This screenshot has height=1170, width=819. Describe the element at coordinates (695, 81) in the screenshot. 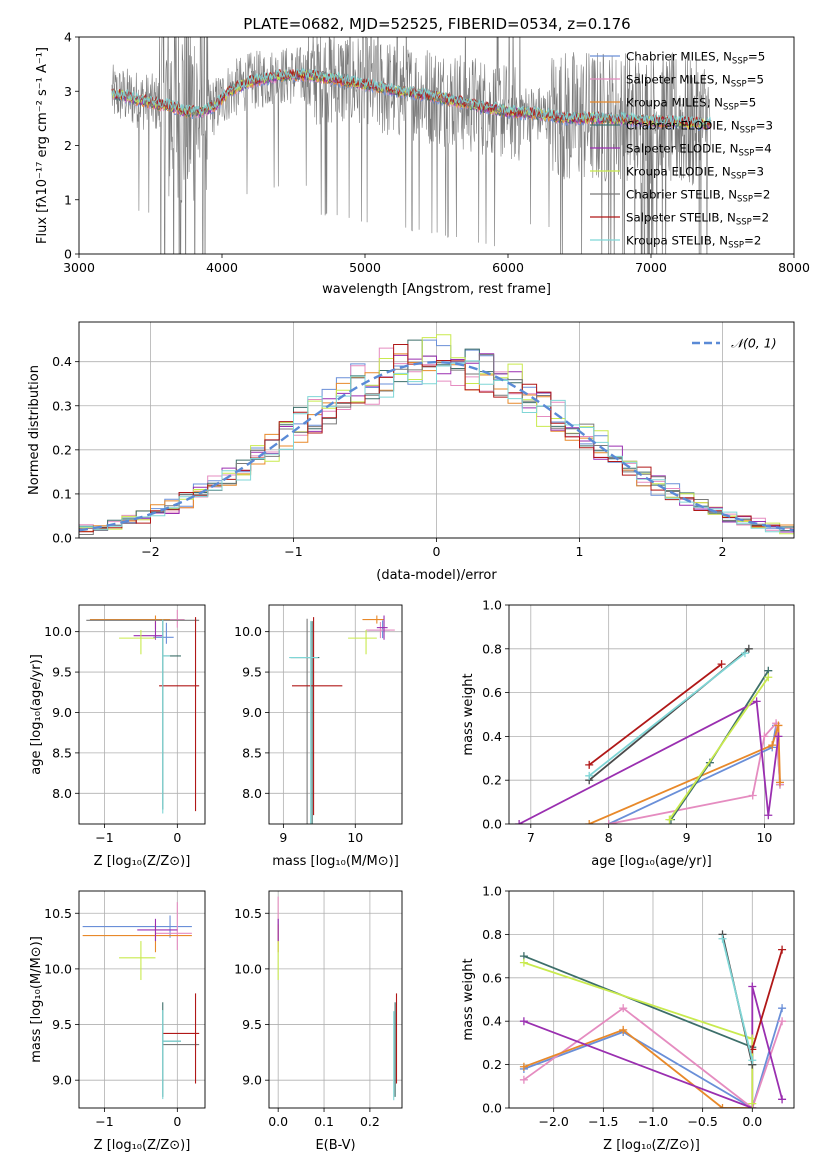

I see `legend-label: Salpeter MILES, NSSP=5` at that location.